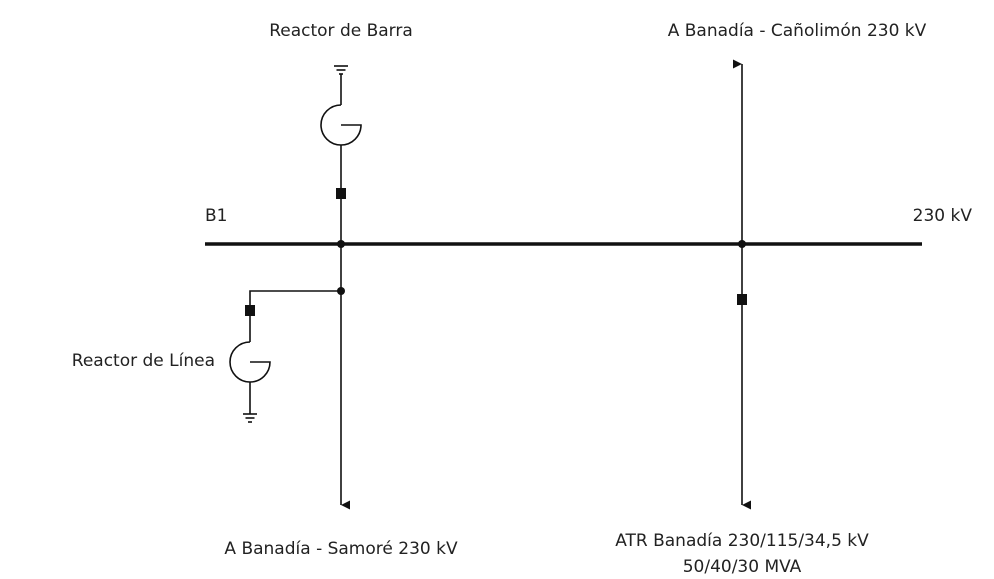  I want to click on label: A Banadía - Samoré 230 kV, so click(341, 549).